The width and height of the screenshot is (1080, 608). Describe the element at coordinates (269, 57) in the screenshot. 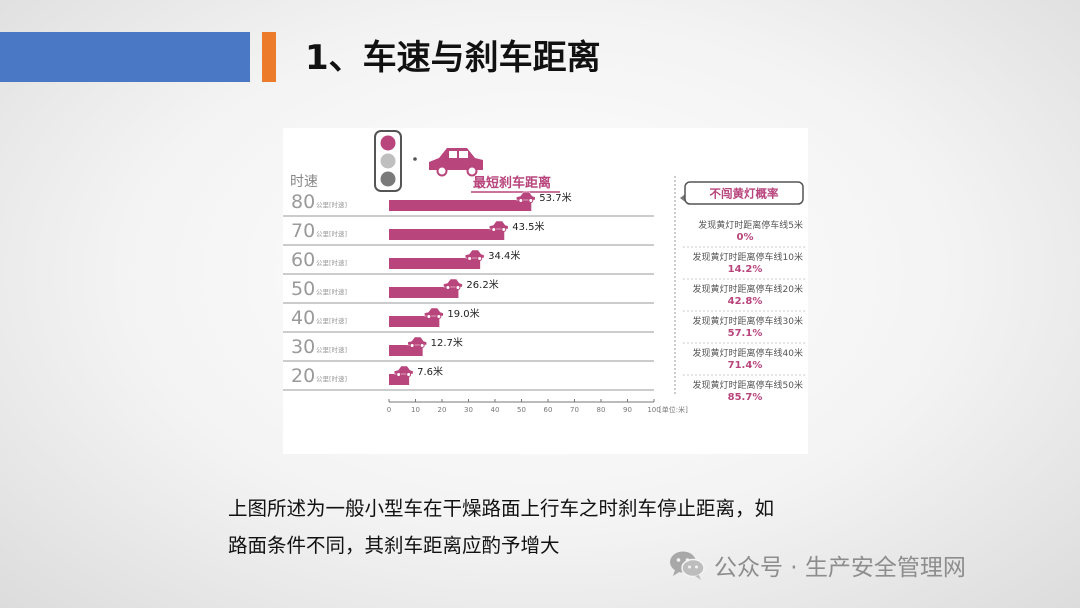

I see `title-accent-bar` at that location.